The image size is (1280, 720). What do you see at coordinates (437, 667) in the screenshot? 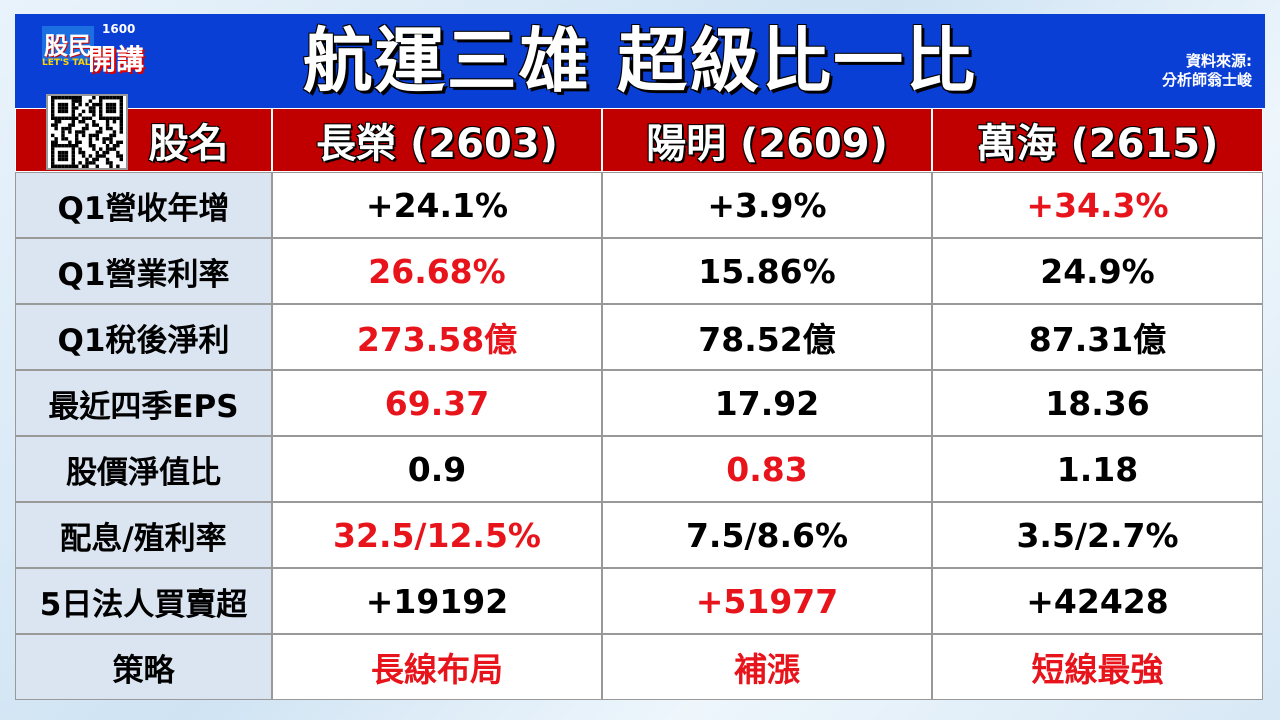
I see `cell: 長線布局` at bounding box center [437, 667].